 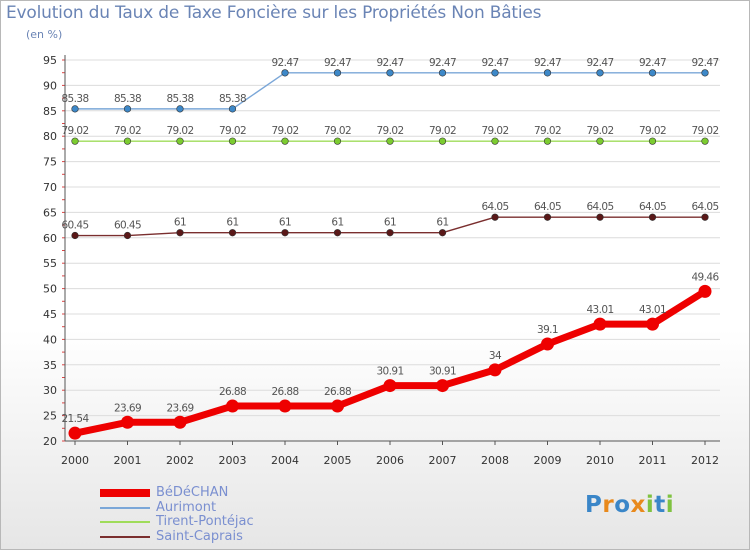 I want to click on data-label: 23.69, so click(x=179, y=408).